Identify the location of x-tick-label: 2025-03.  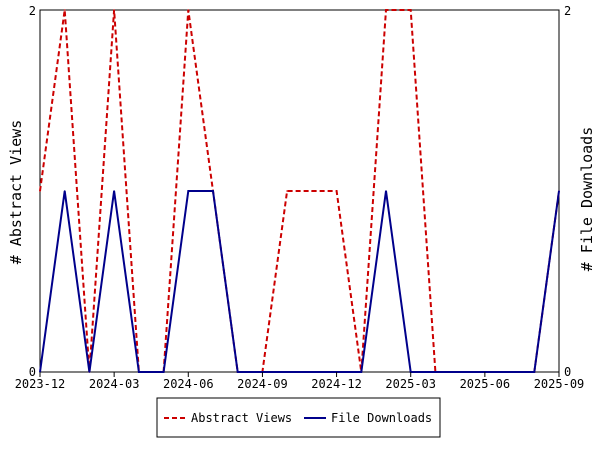
(410, 384).